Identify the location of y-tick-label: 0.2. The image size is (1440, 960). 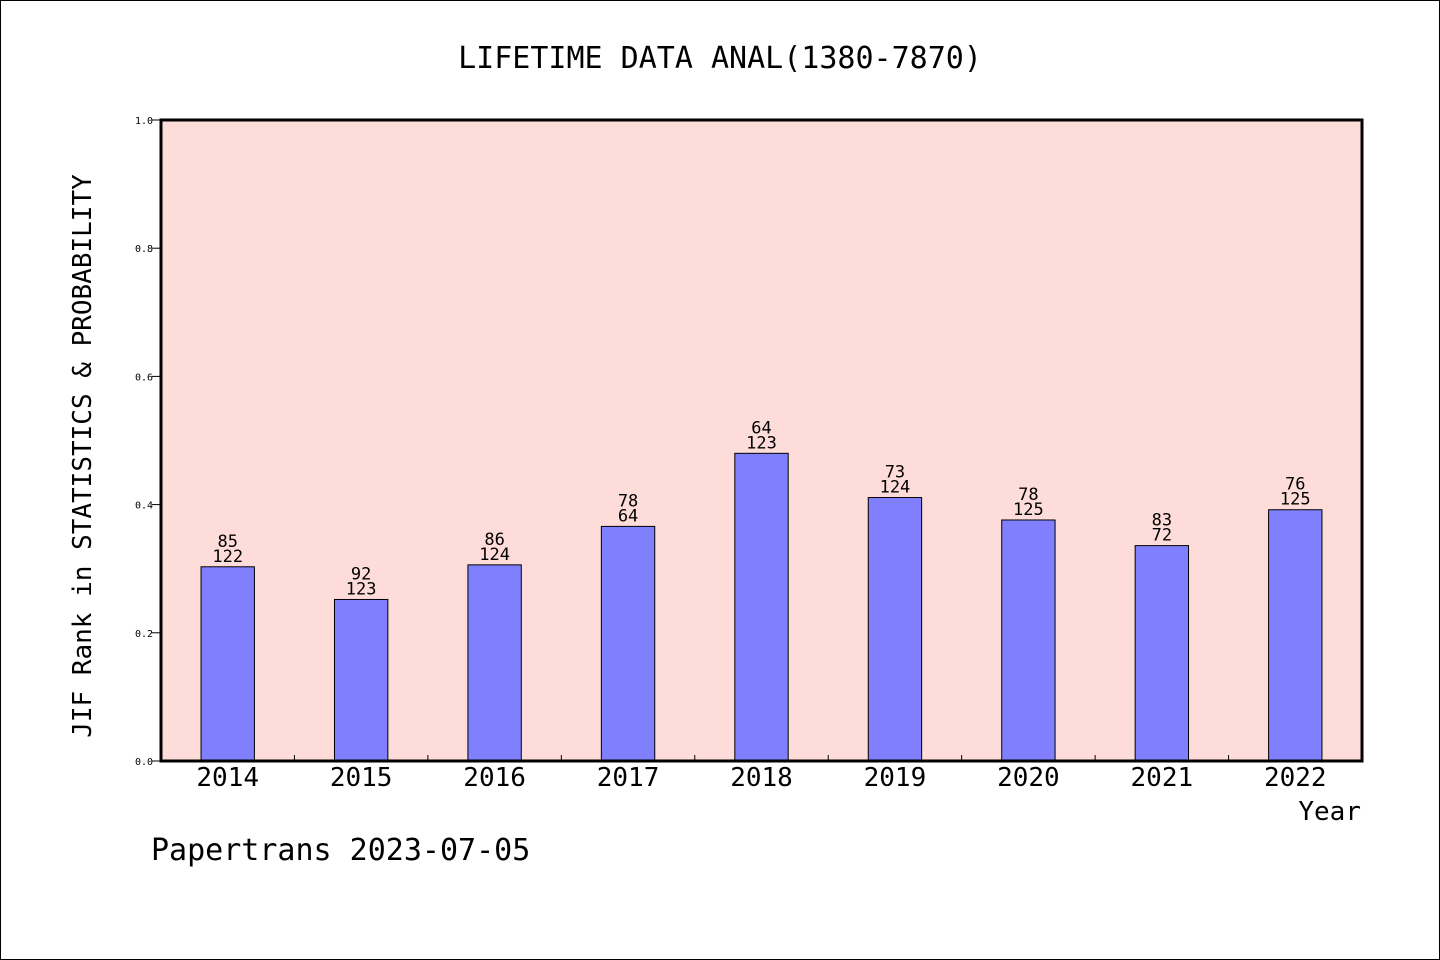
(144, 634).